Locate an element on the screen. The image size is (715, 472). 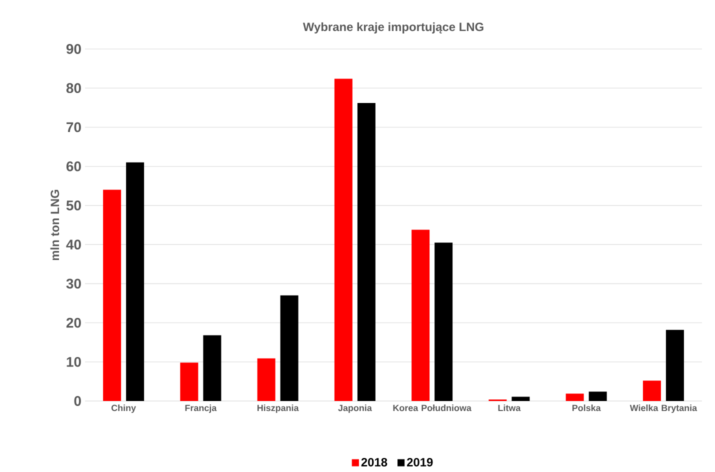
x-tick-label: Japonia is located at coordinates (355, 408).